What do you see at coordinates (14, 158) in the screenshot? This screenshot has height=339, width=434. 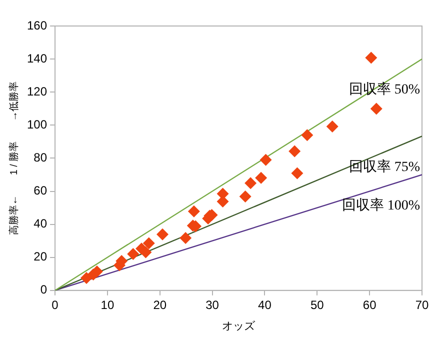 I see `y-axis-title: 高勝率← 1 / 勝率 →低勝率` at bounding box center [14, 158].